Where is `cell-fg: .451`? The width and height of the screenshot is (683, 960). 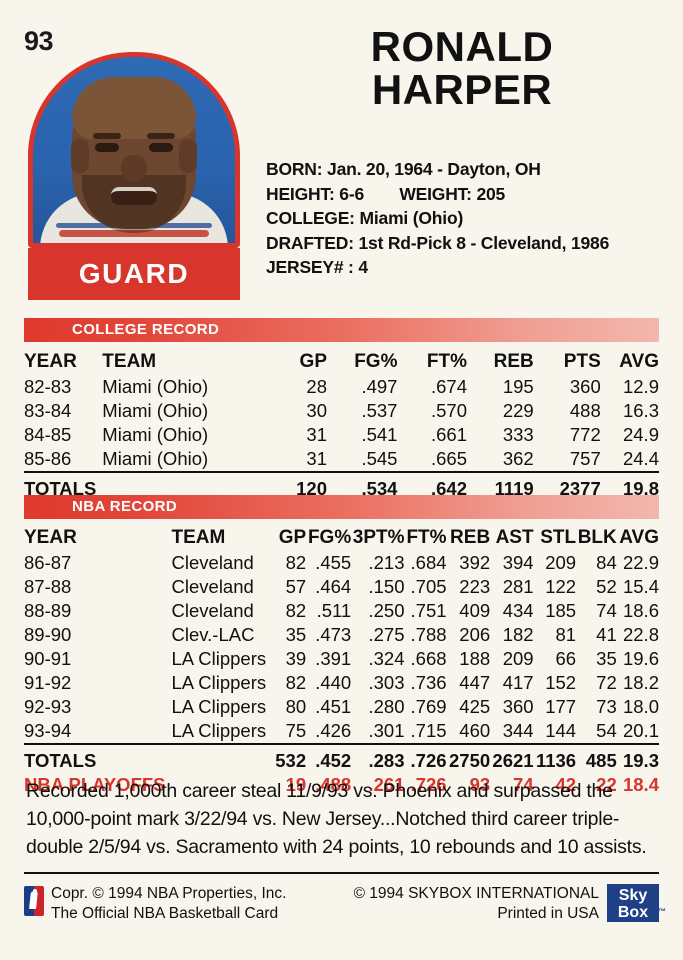
cell-fg: .451 is located at coordinates (333, 706).